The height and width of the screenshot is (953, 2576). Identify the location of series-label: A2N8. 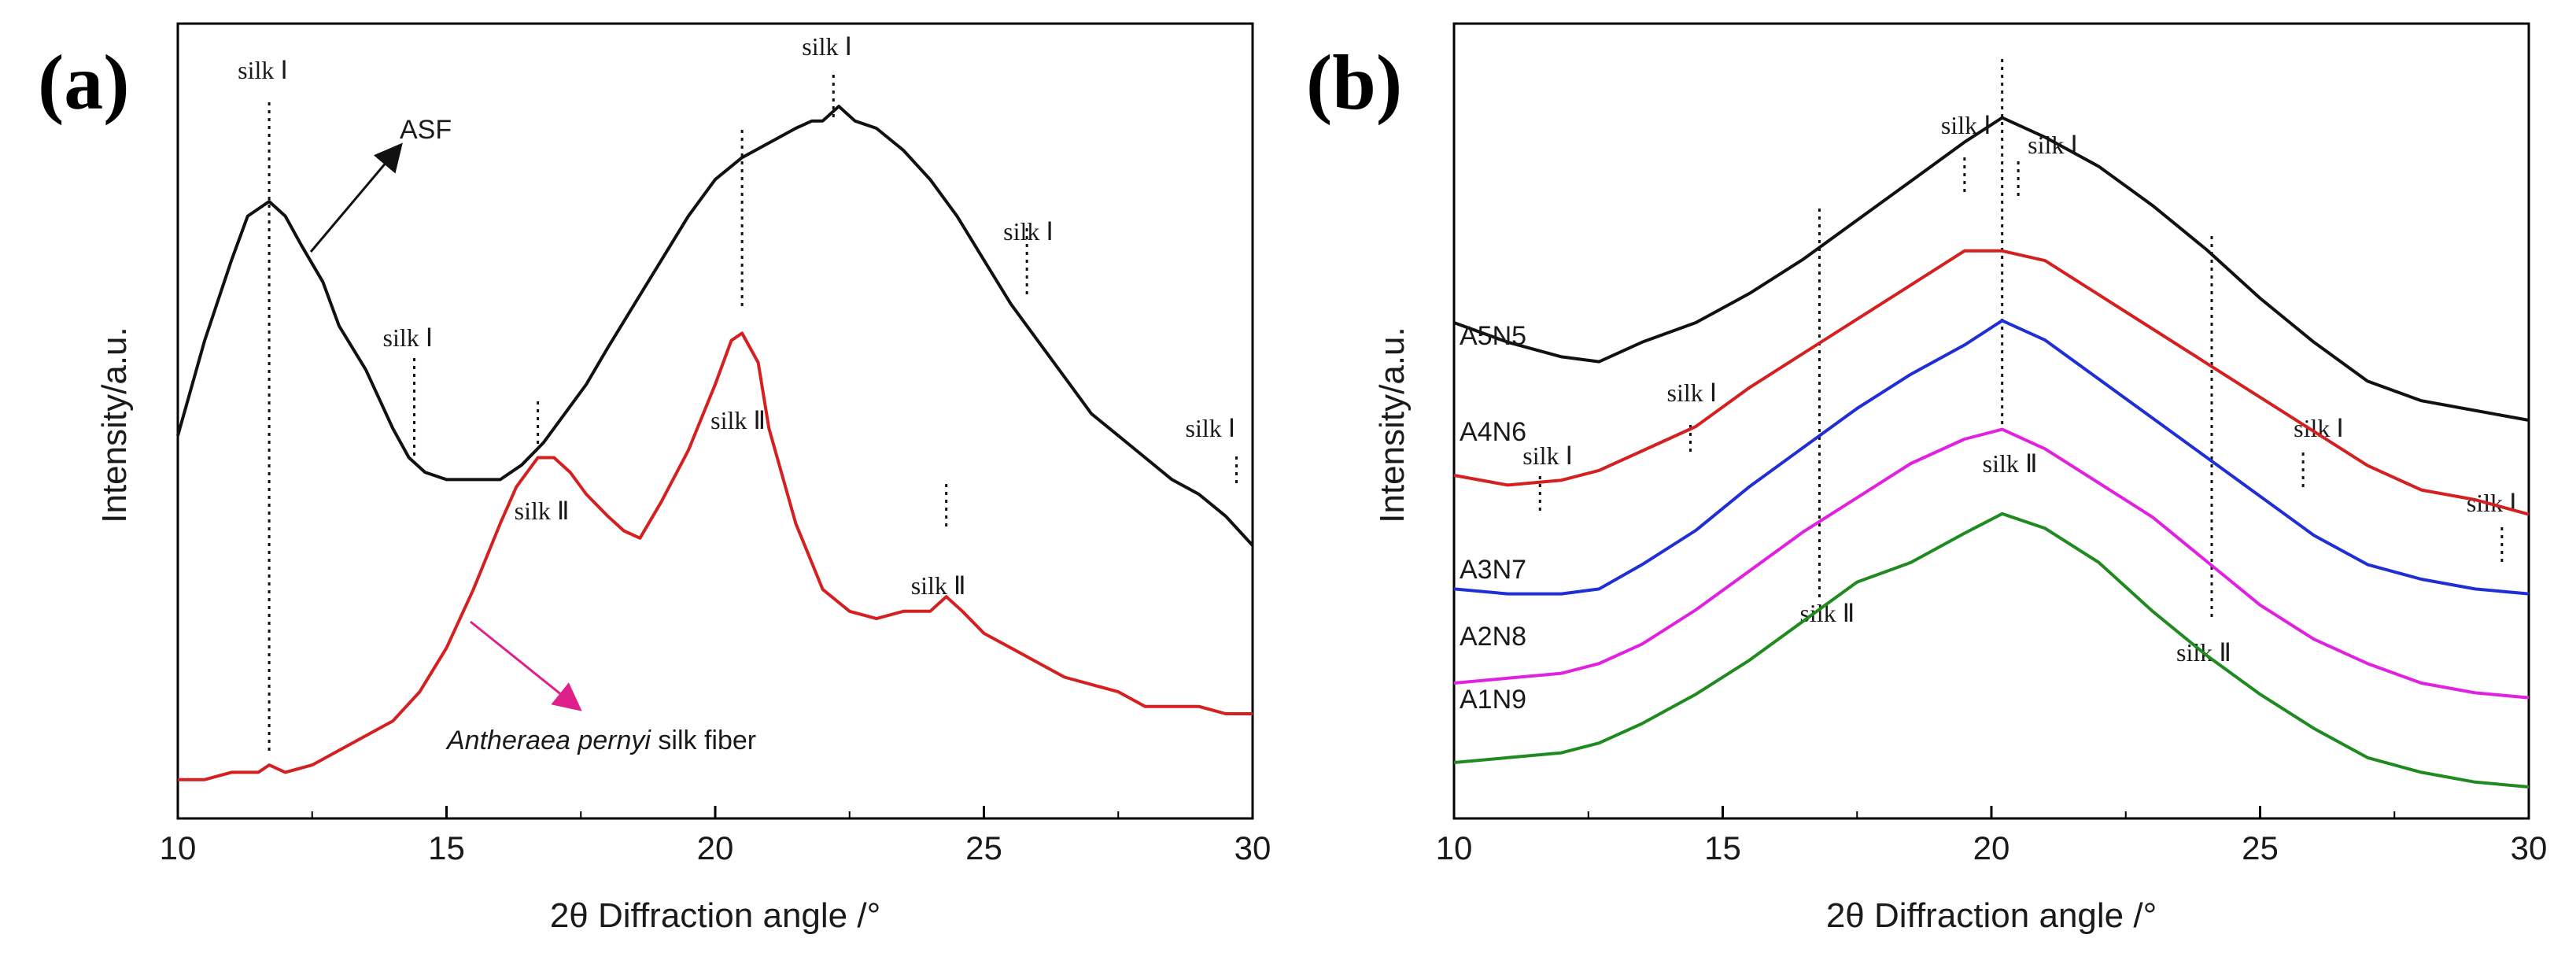
(1493, 637).